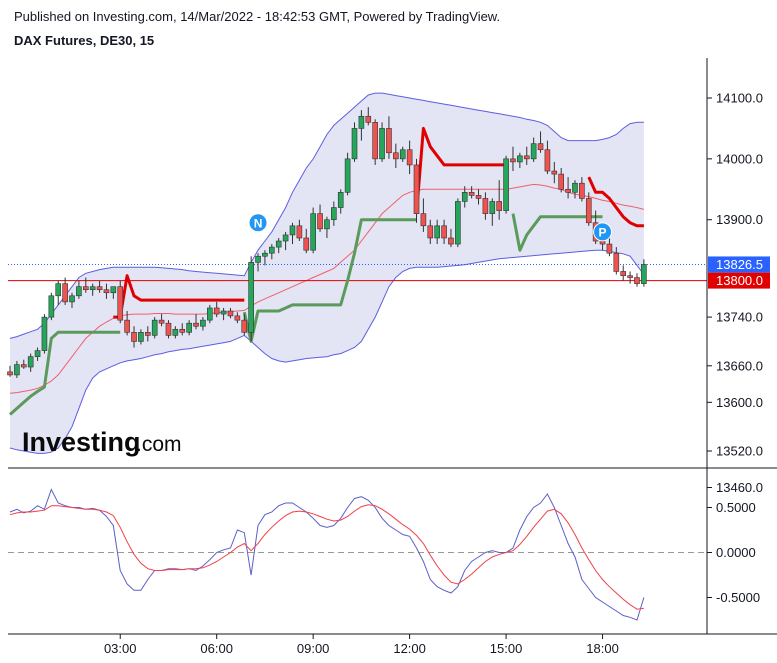  Describe the element at coordinates (739, 317) in the screenshot. I see `price-tick-label: 13740.0` at that location.